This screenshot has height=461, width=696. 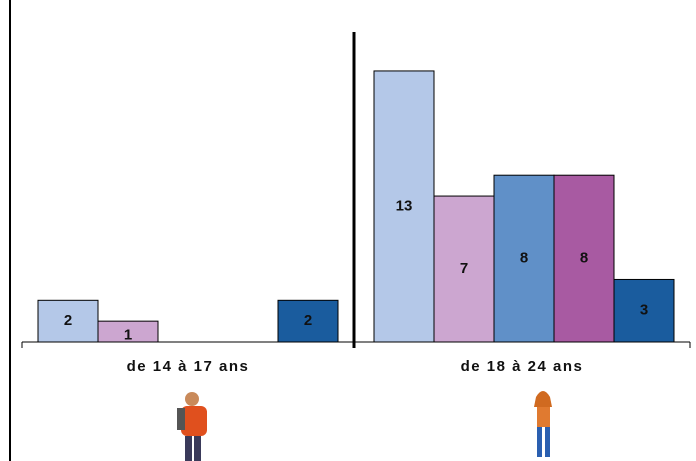 I want to click on data-label: 1, so click(x=128, y=335).